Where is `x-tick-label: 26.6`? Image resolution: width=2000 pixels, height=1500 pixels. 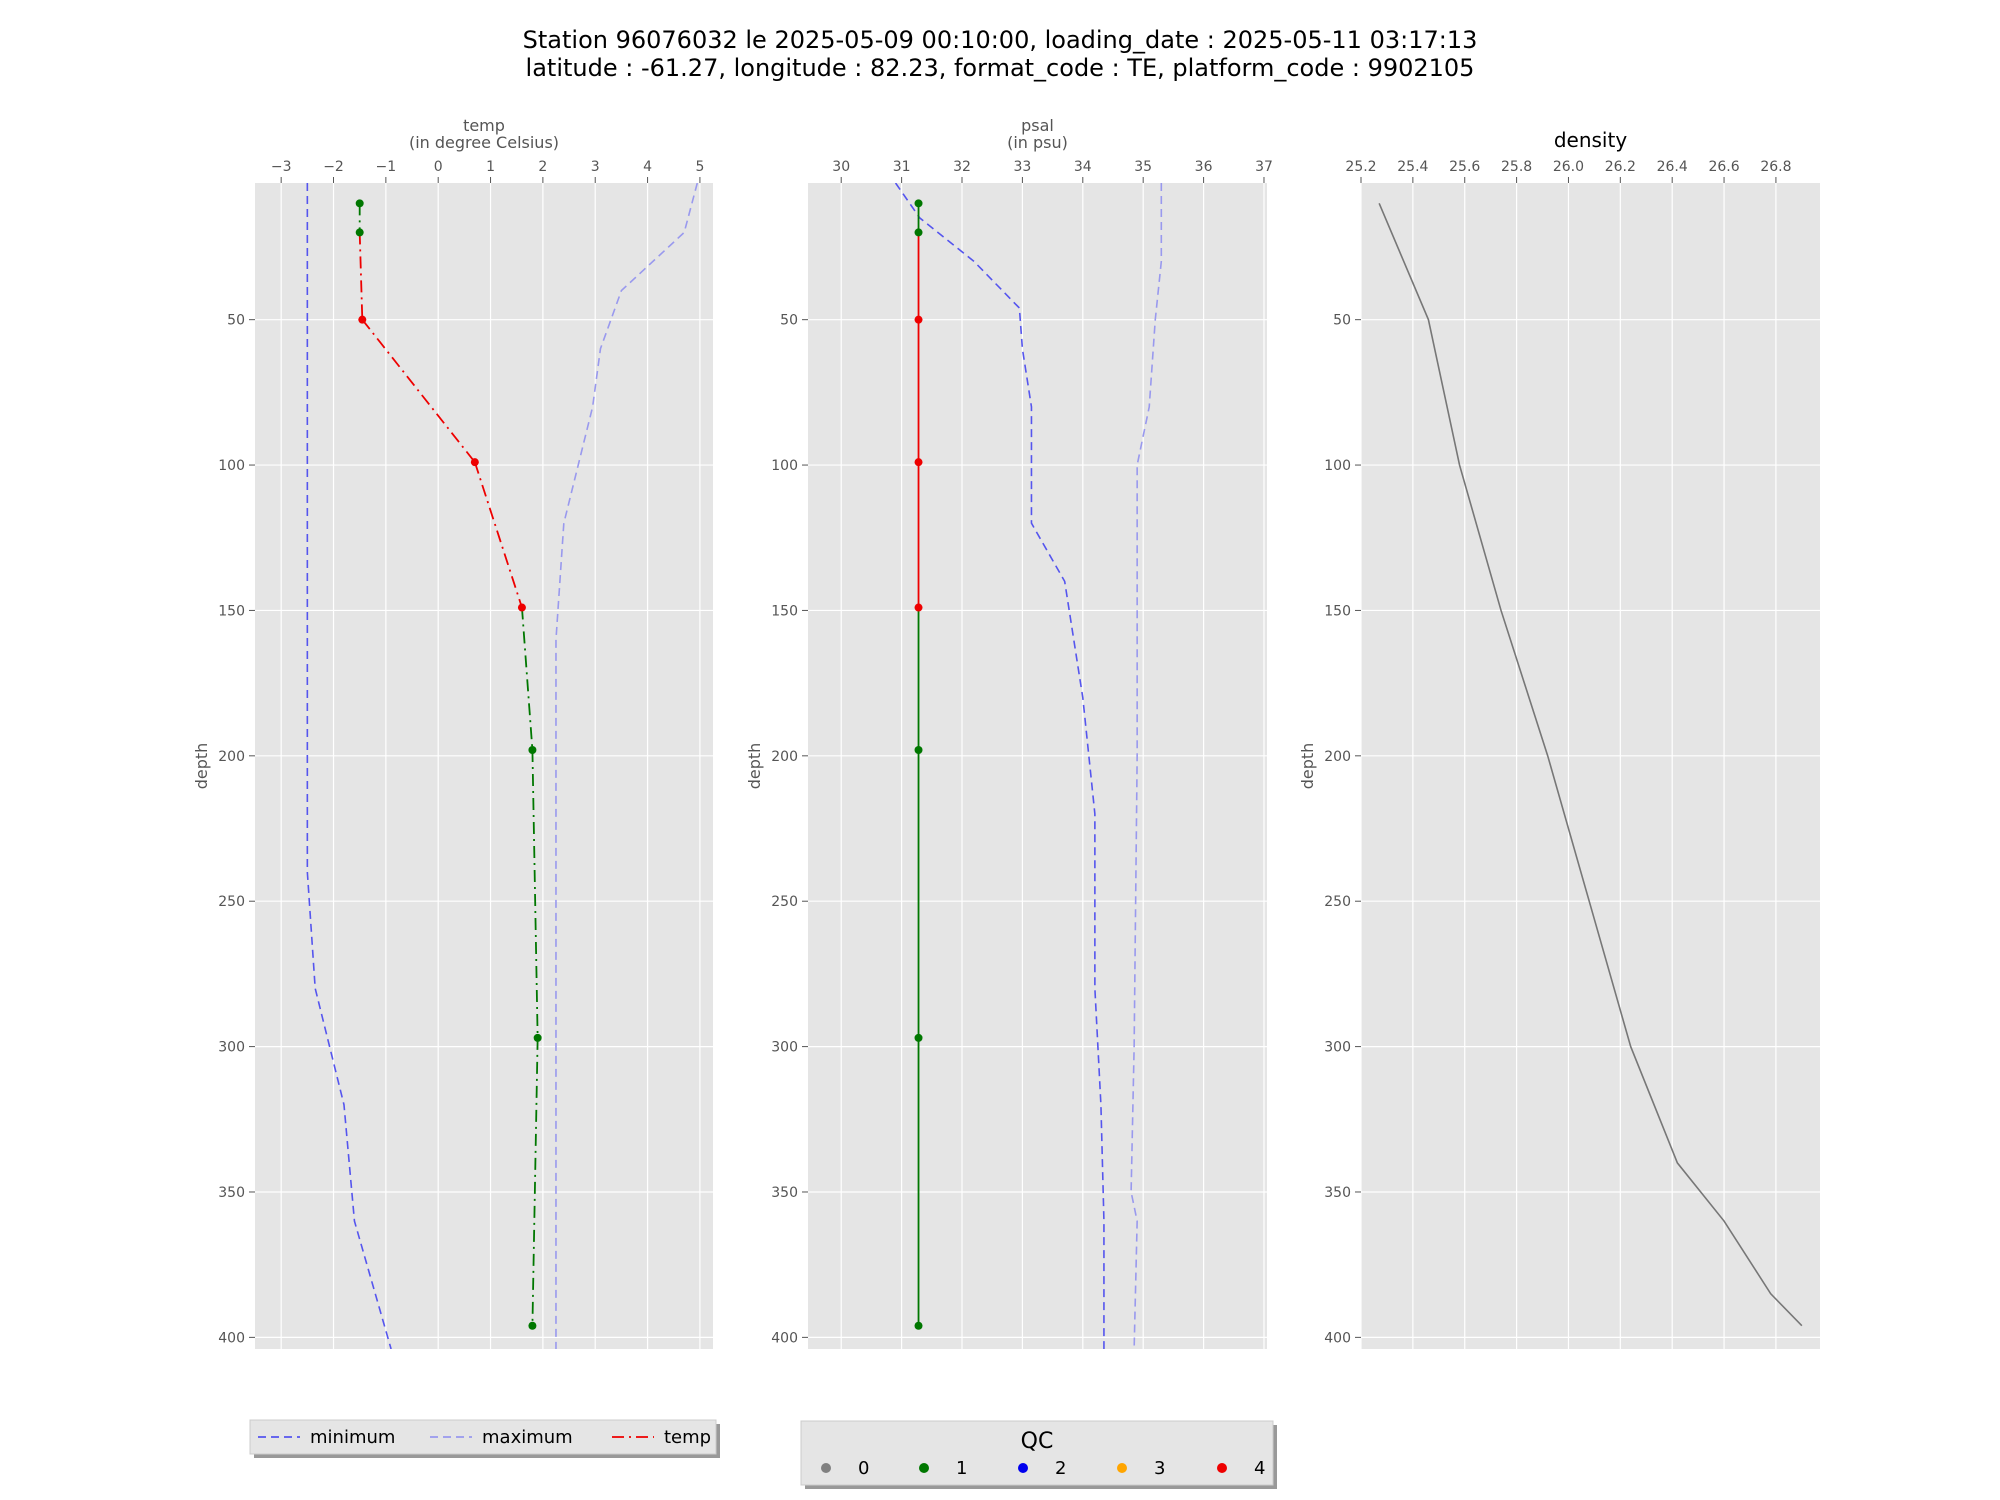 x-tick-label: 26.6 is located at coordinates (1723, 167).